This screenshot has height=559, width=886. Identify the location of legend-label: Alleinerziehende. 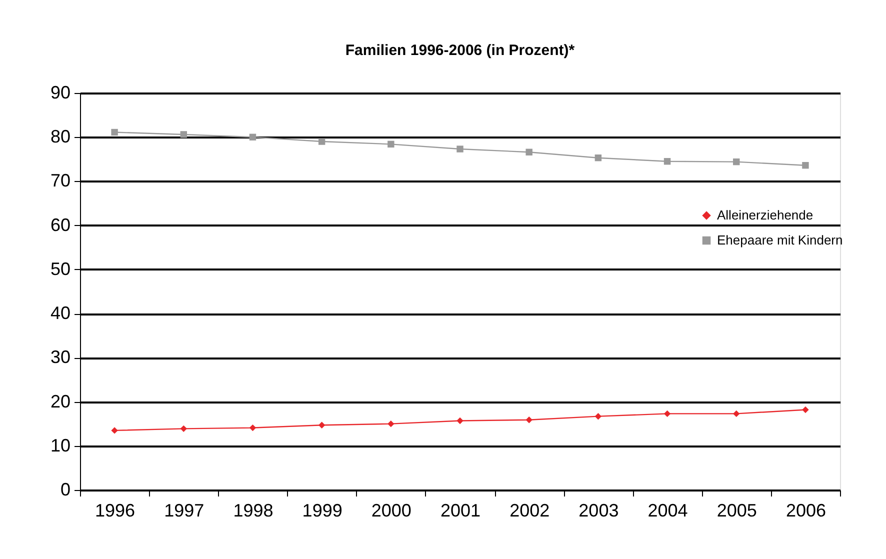
(765, 215).